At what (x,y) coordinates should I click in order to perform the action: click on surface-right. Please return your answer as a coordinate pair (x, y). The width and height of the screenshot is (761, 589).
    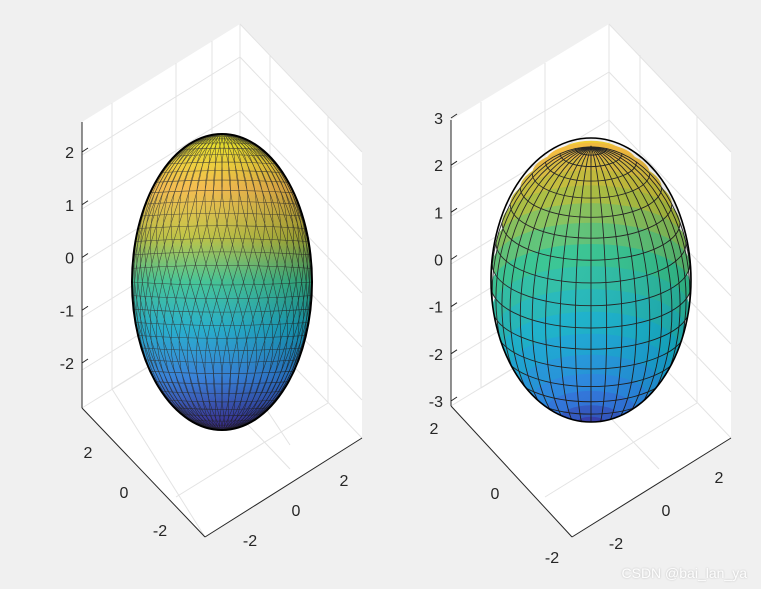
    Looking at the image, I should click on (591, 280).